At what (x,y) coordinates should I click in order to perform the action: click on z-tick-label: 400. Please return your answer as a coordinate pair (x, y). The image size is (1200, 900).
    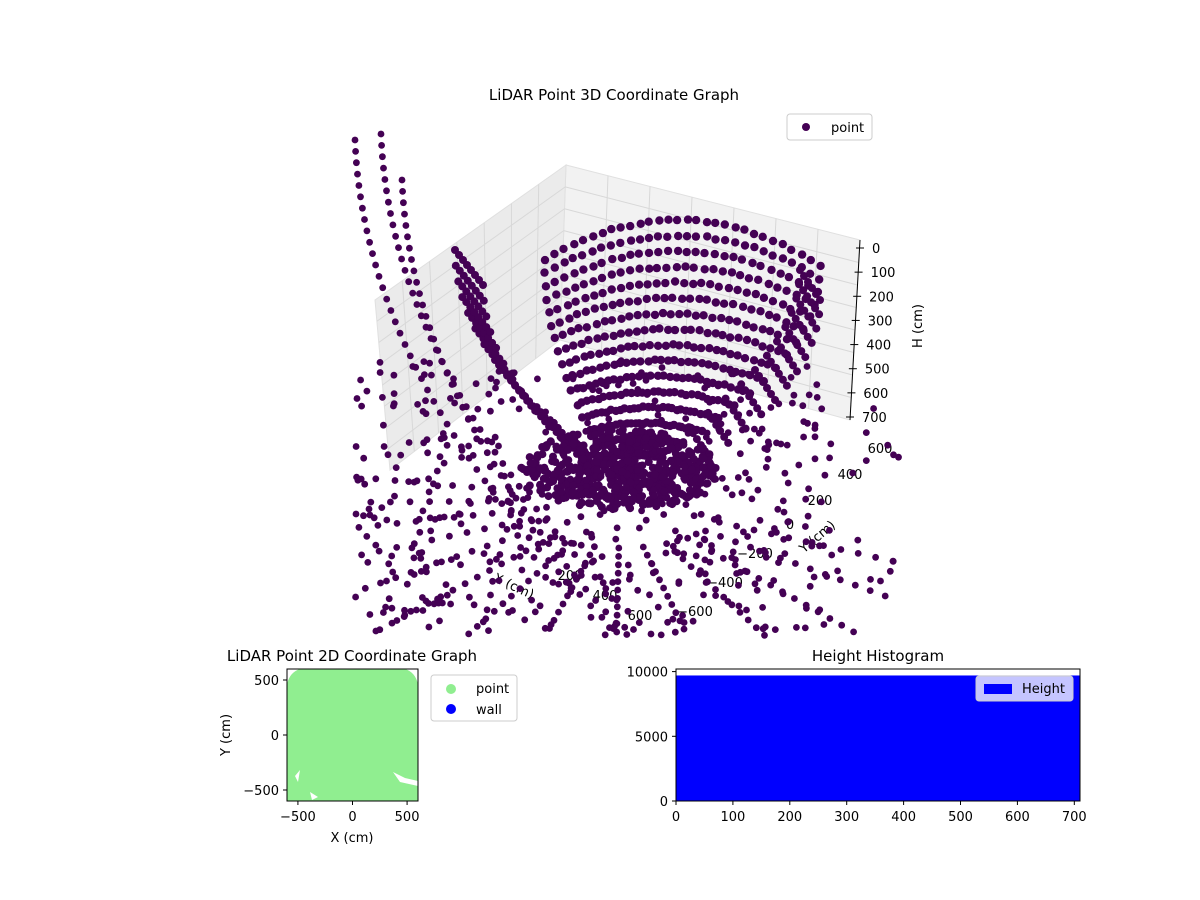
    Looking at the image, I should click on (878, 346).